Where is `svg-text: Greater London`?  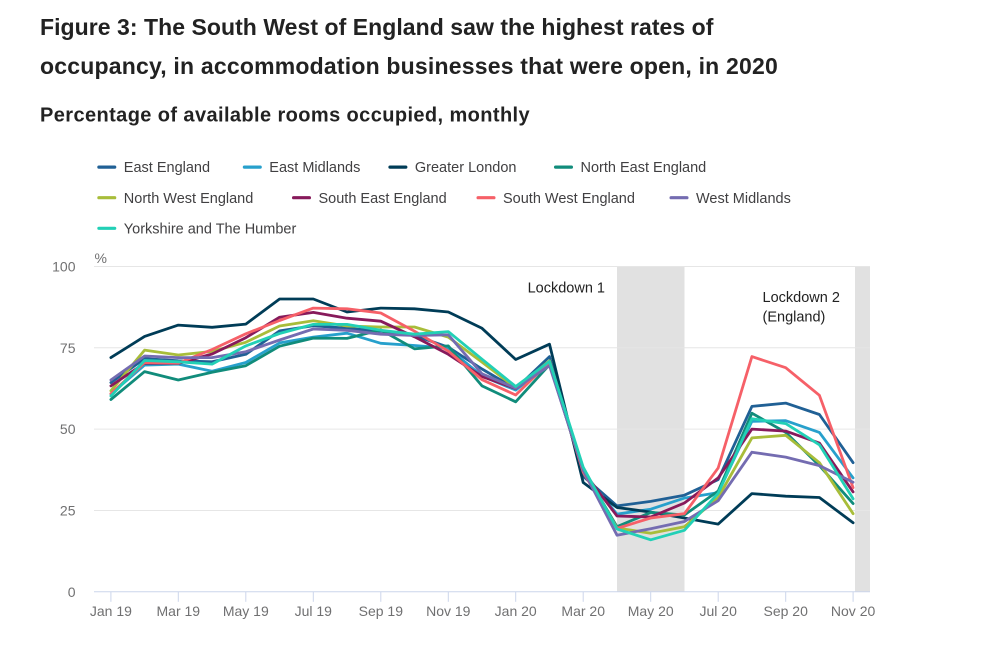
svg-text: Greater London is located at coordinates (466, 168).